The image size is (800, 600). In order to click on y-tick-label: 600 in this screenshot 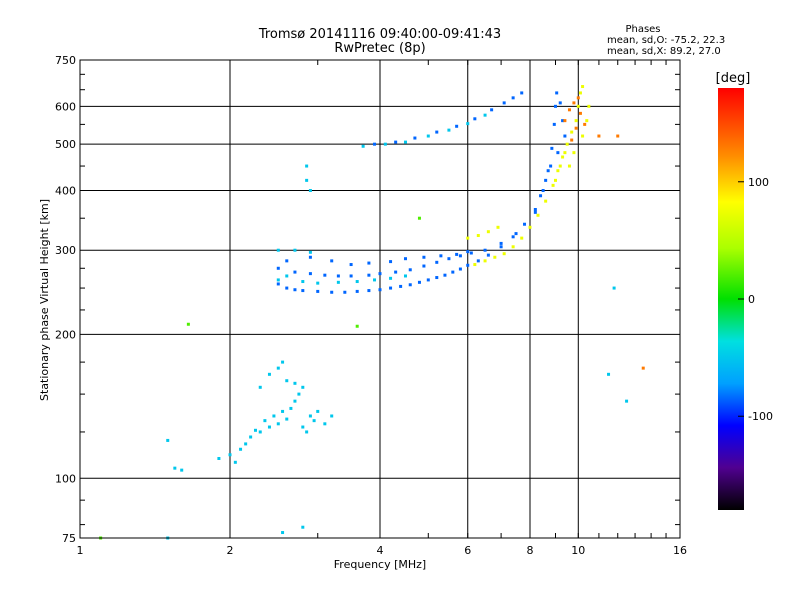, I will do `click(65, 106)`.